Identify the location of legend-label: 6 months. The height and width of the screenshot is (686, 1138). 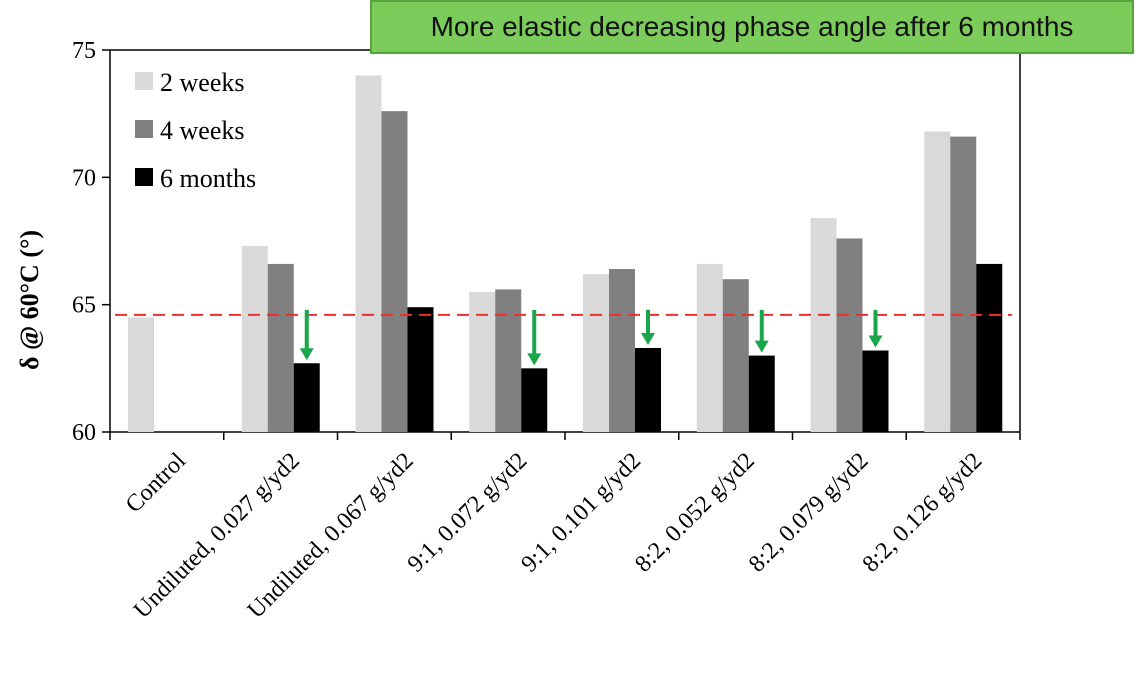
(208, 178).